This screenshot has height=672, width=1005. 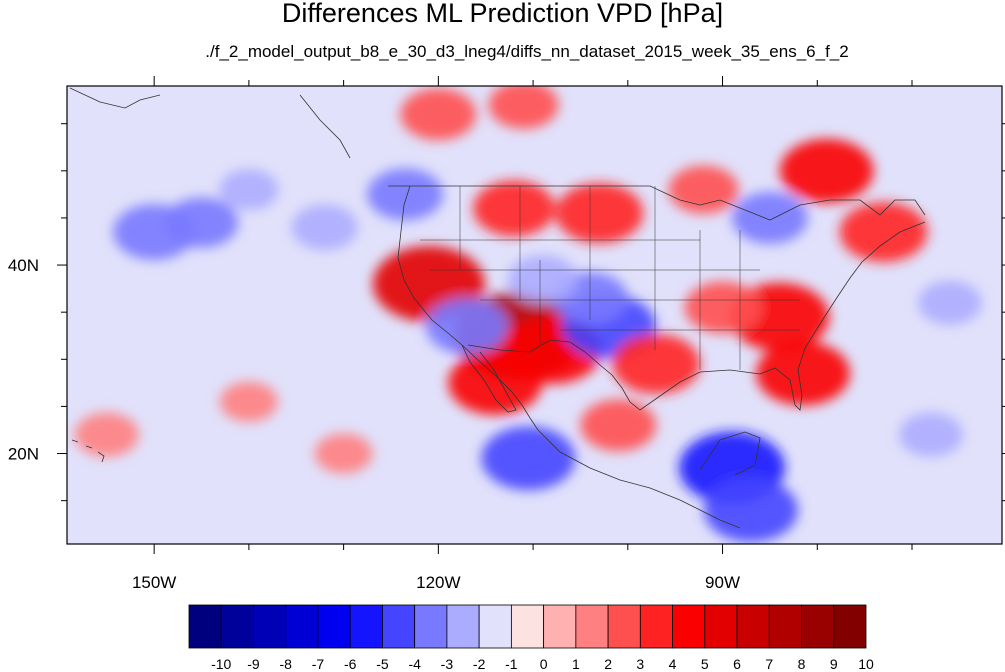 I want to click on colorbar, so click(x=527, y=626).